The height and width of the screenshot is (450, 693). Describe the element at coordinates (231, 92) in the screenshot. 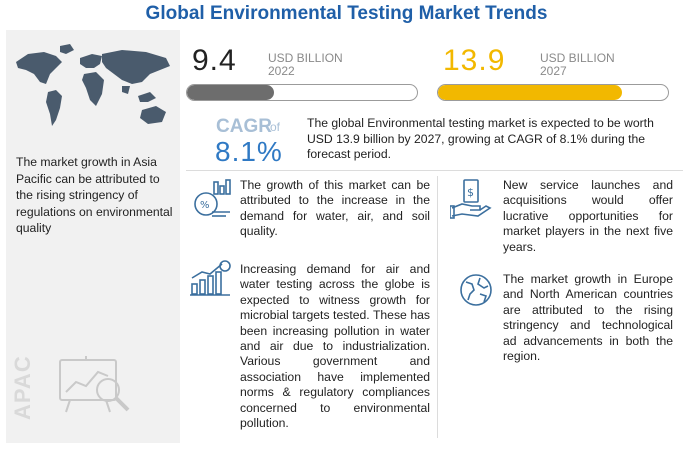

I see `progress-fill-2022` at that location.